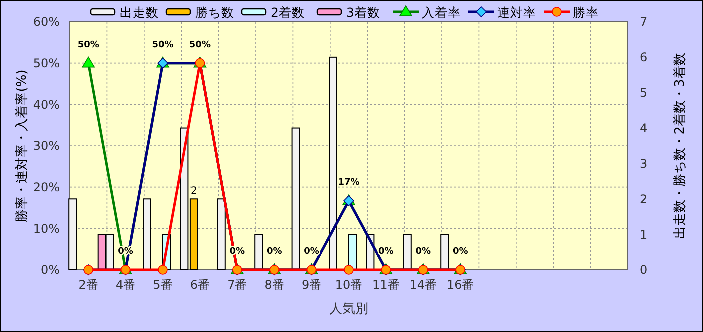 The width and height of the screenshot is (703, 332). I want to click on x-tick-label: 4番, so click(126, 285).